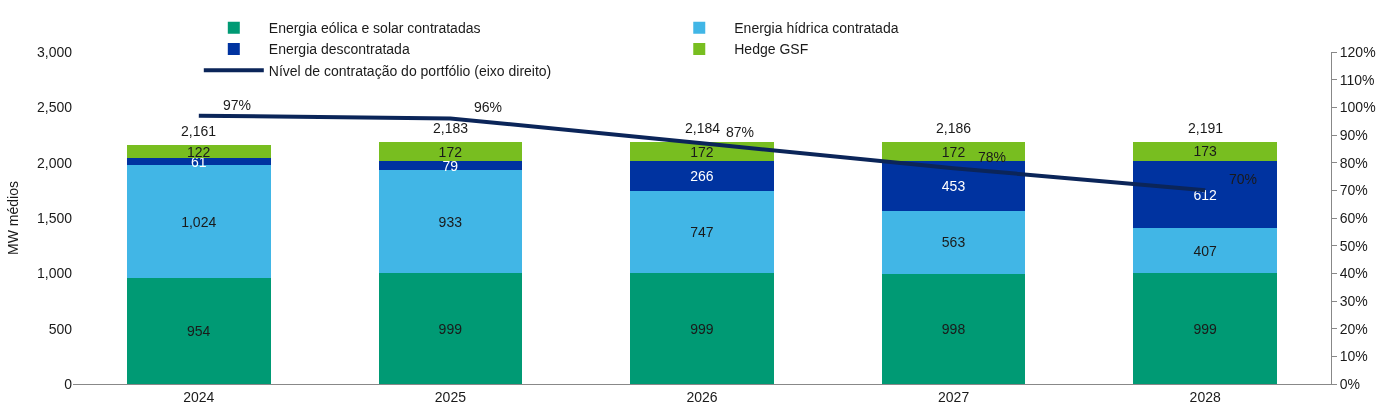 The image size is (1391, 417). I want to click on total-label: 2,186, so click(954, 128).